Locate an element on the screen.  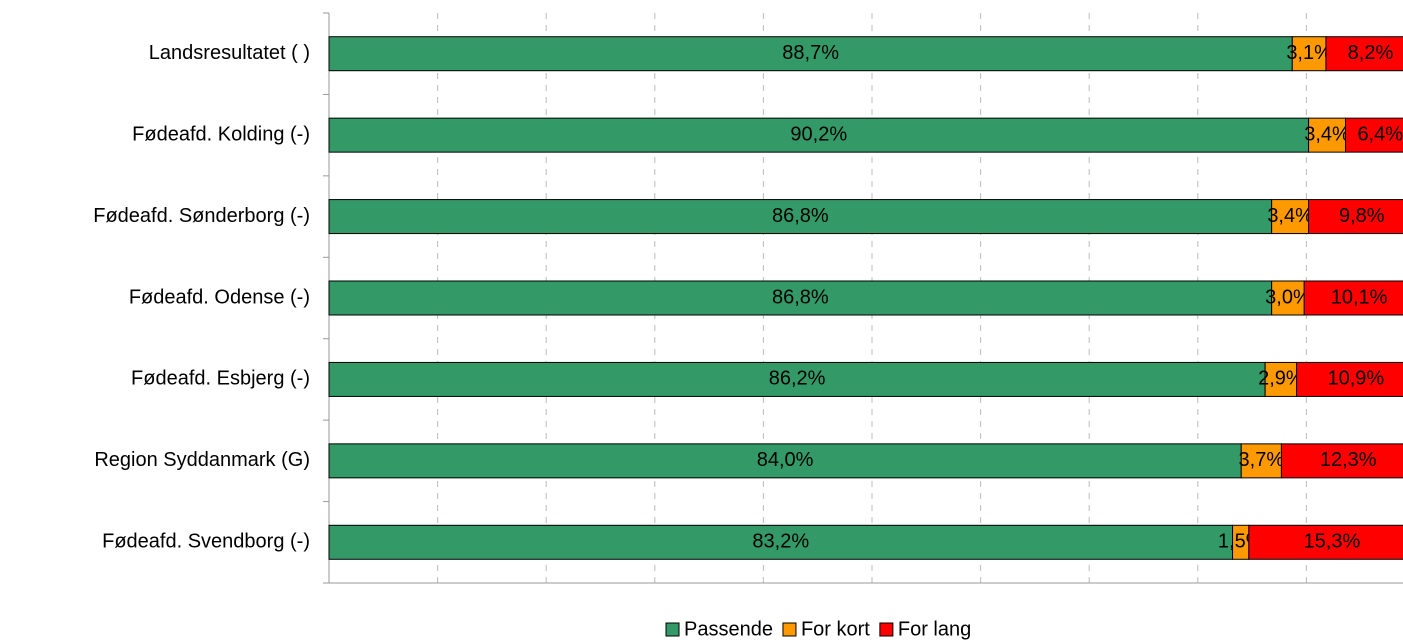
legend-label: For kort is located at coordinates (835, 629).